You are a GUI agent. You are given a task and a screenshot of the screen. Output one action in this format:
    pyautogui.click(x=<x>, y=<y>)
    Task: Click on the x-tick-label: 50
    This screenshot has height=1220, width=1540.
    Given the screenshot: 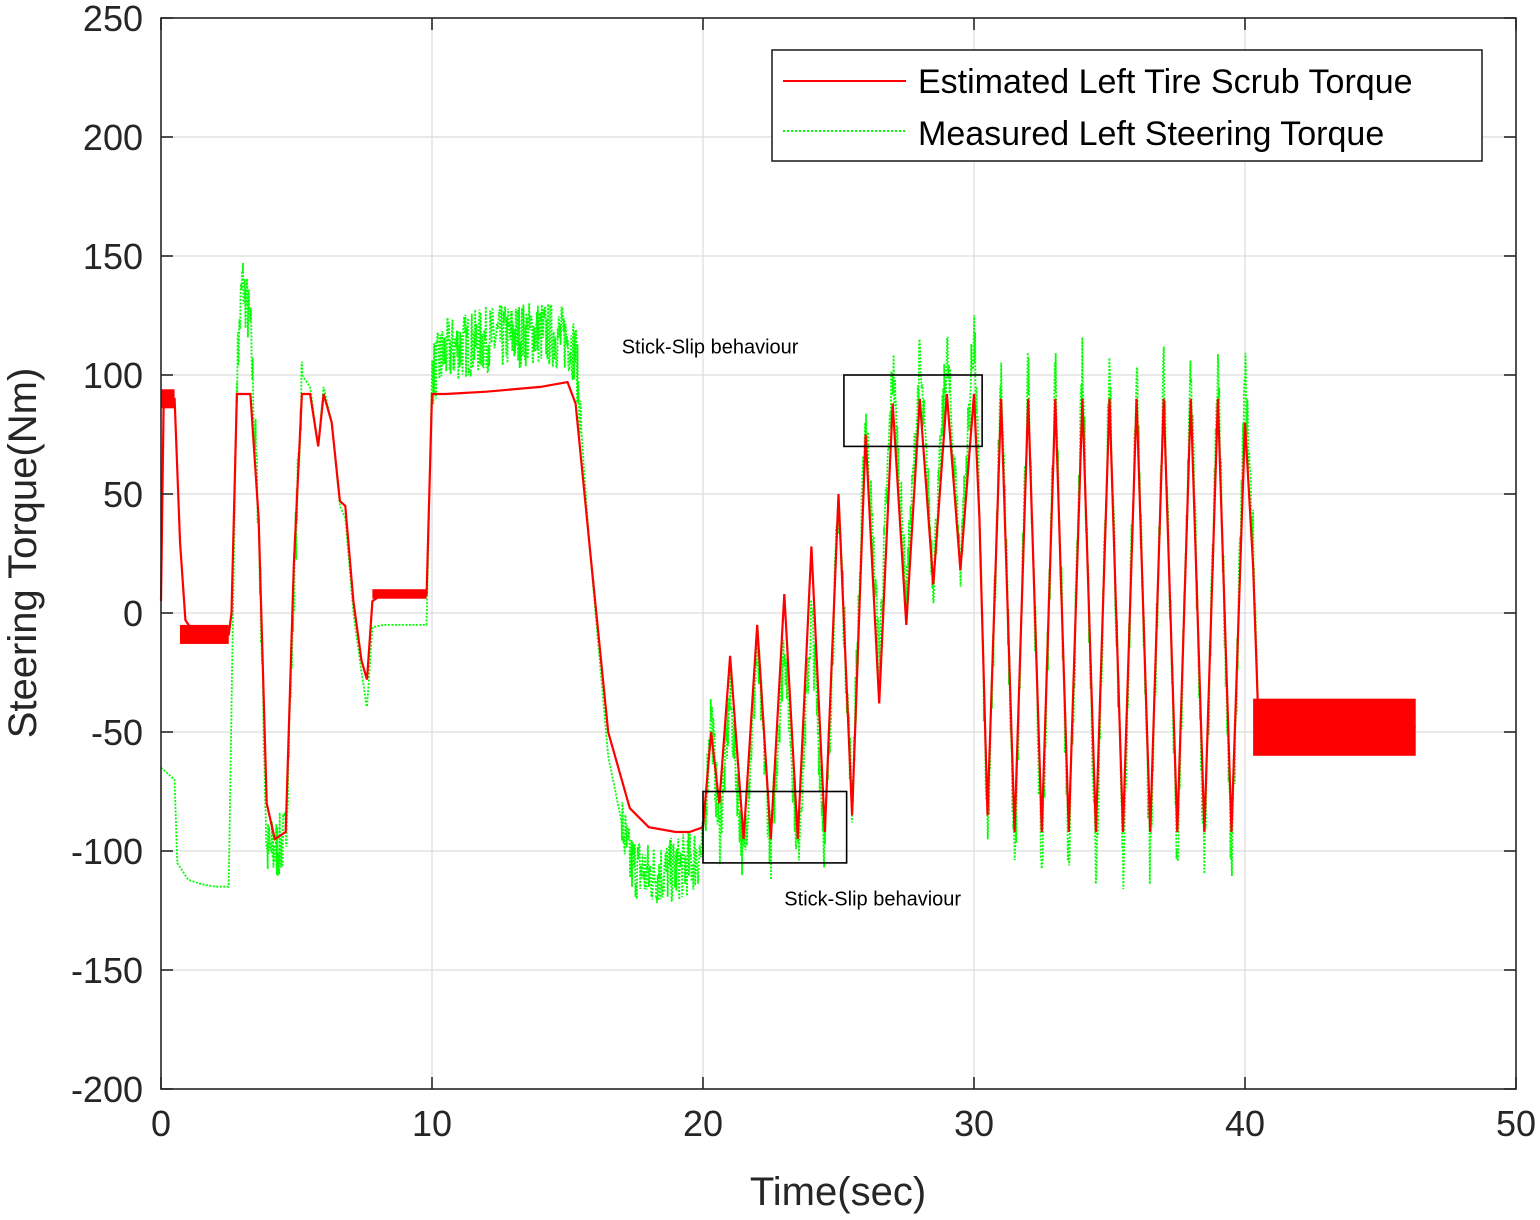 What is the action you would take?
    pyautogui.click(x=1516, y=1123)
    